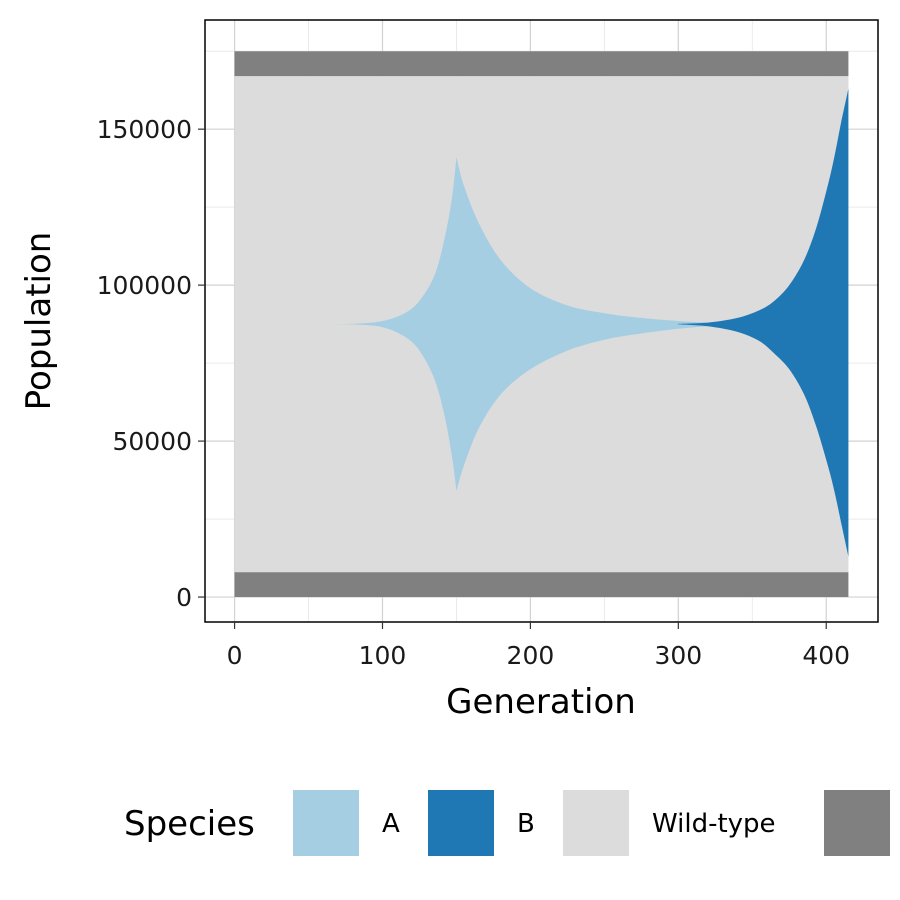 The image size is (900, 900). What do you see at coordinates (461, 823) in the screenshot?
I see `legend-key-b` at bounding box center [461, 823].